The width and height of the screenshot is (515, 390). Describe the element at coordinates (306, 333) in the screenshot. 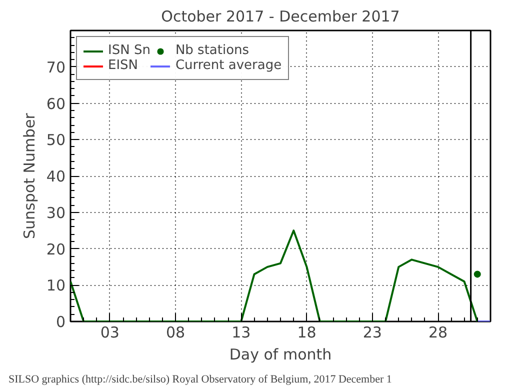

I see `x-tick-label: 18` at that location.